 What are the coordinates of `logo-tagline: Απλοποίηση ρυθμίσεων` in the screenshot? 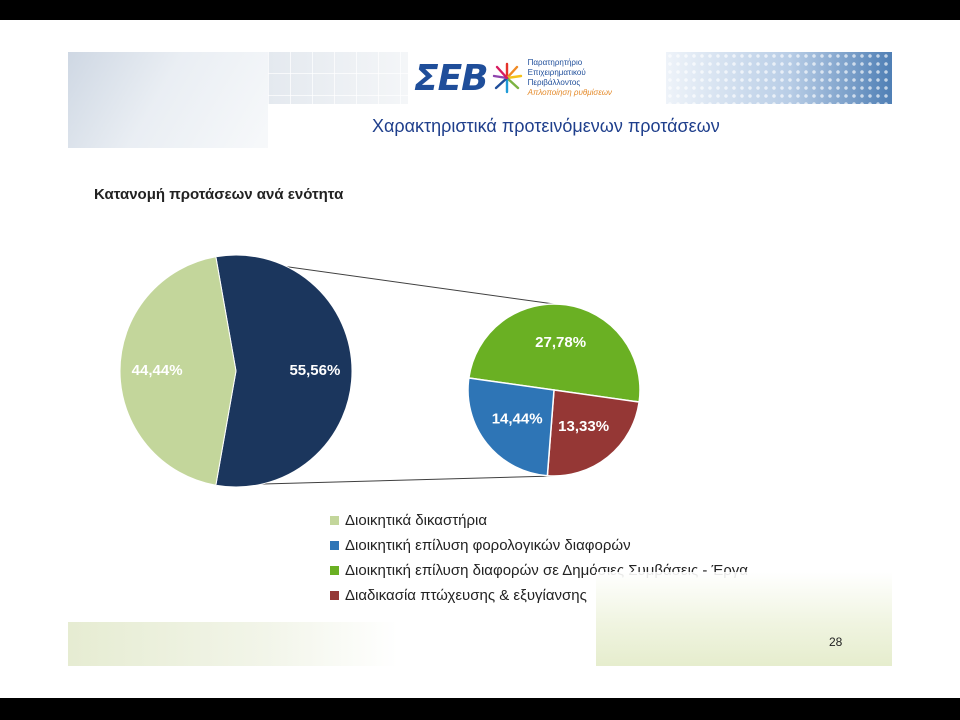 It's located at (569, 92).